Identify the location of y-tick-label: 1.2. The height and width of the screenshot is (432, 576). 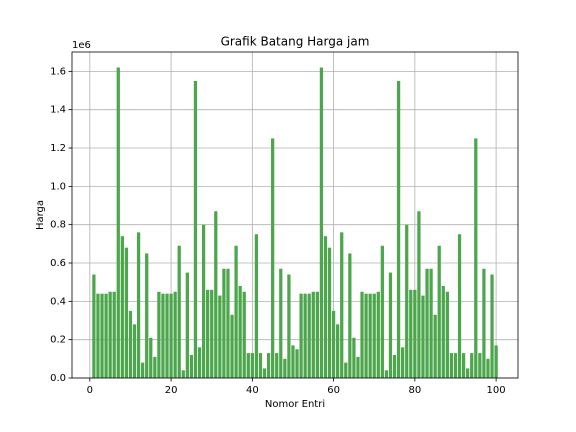
(58, 148).